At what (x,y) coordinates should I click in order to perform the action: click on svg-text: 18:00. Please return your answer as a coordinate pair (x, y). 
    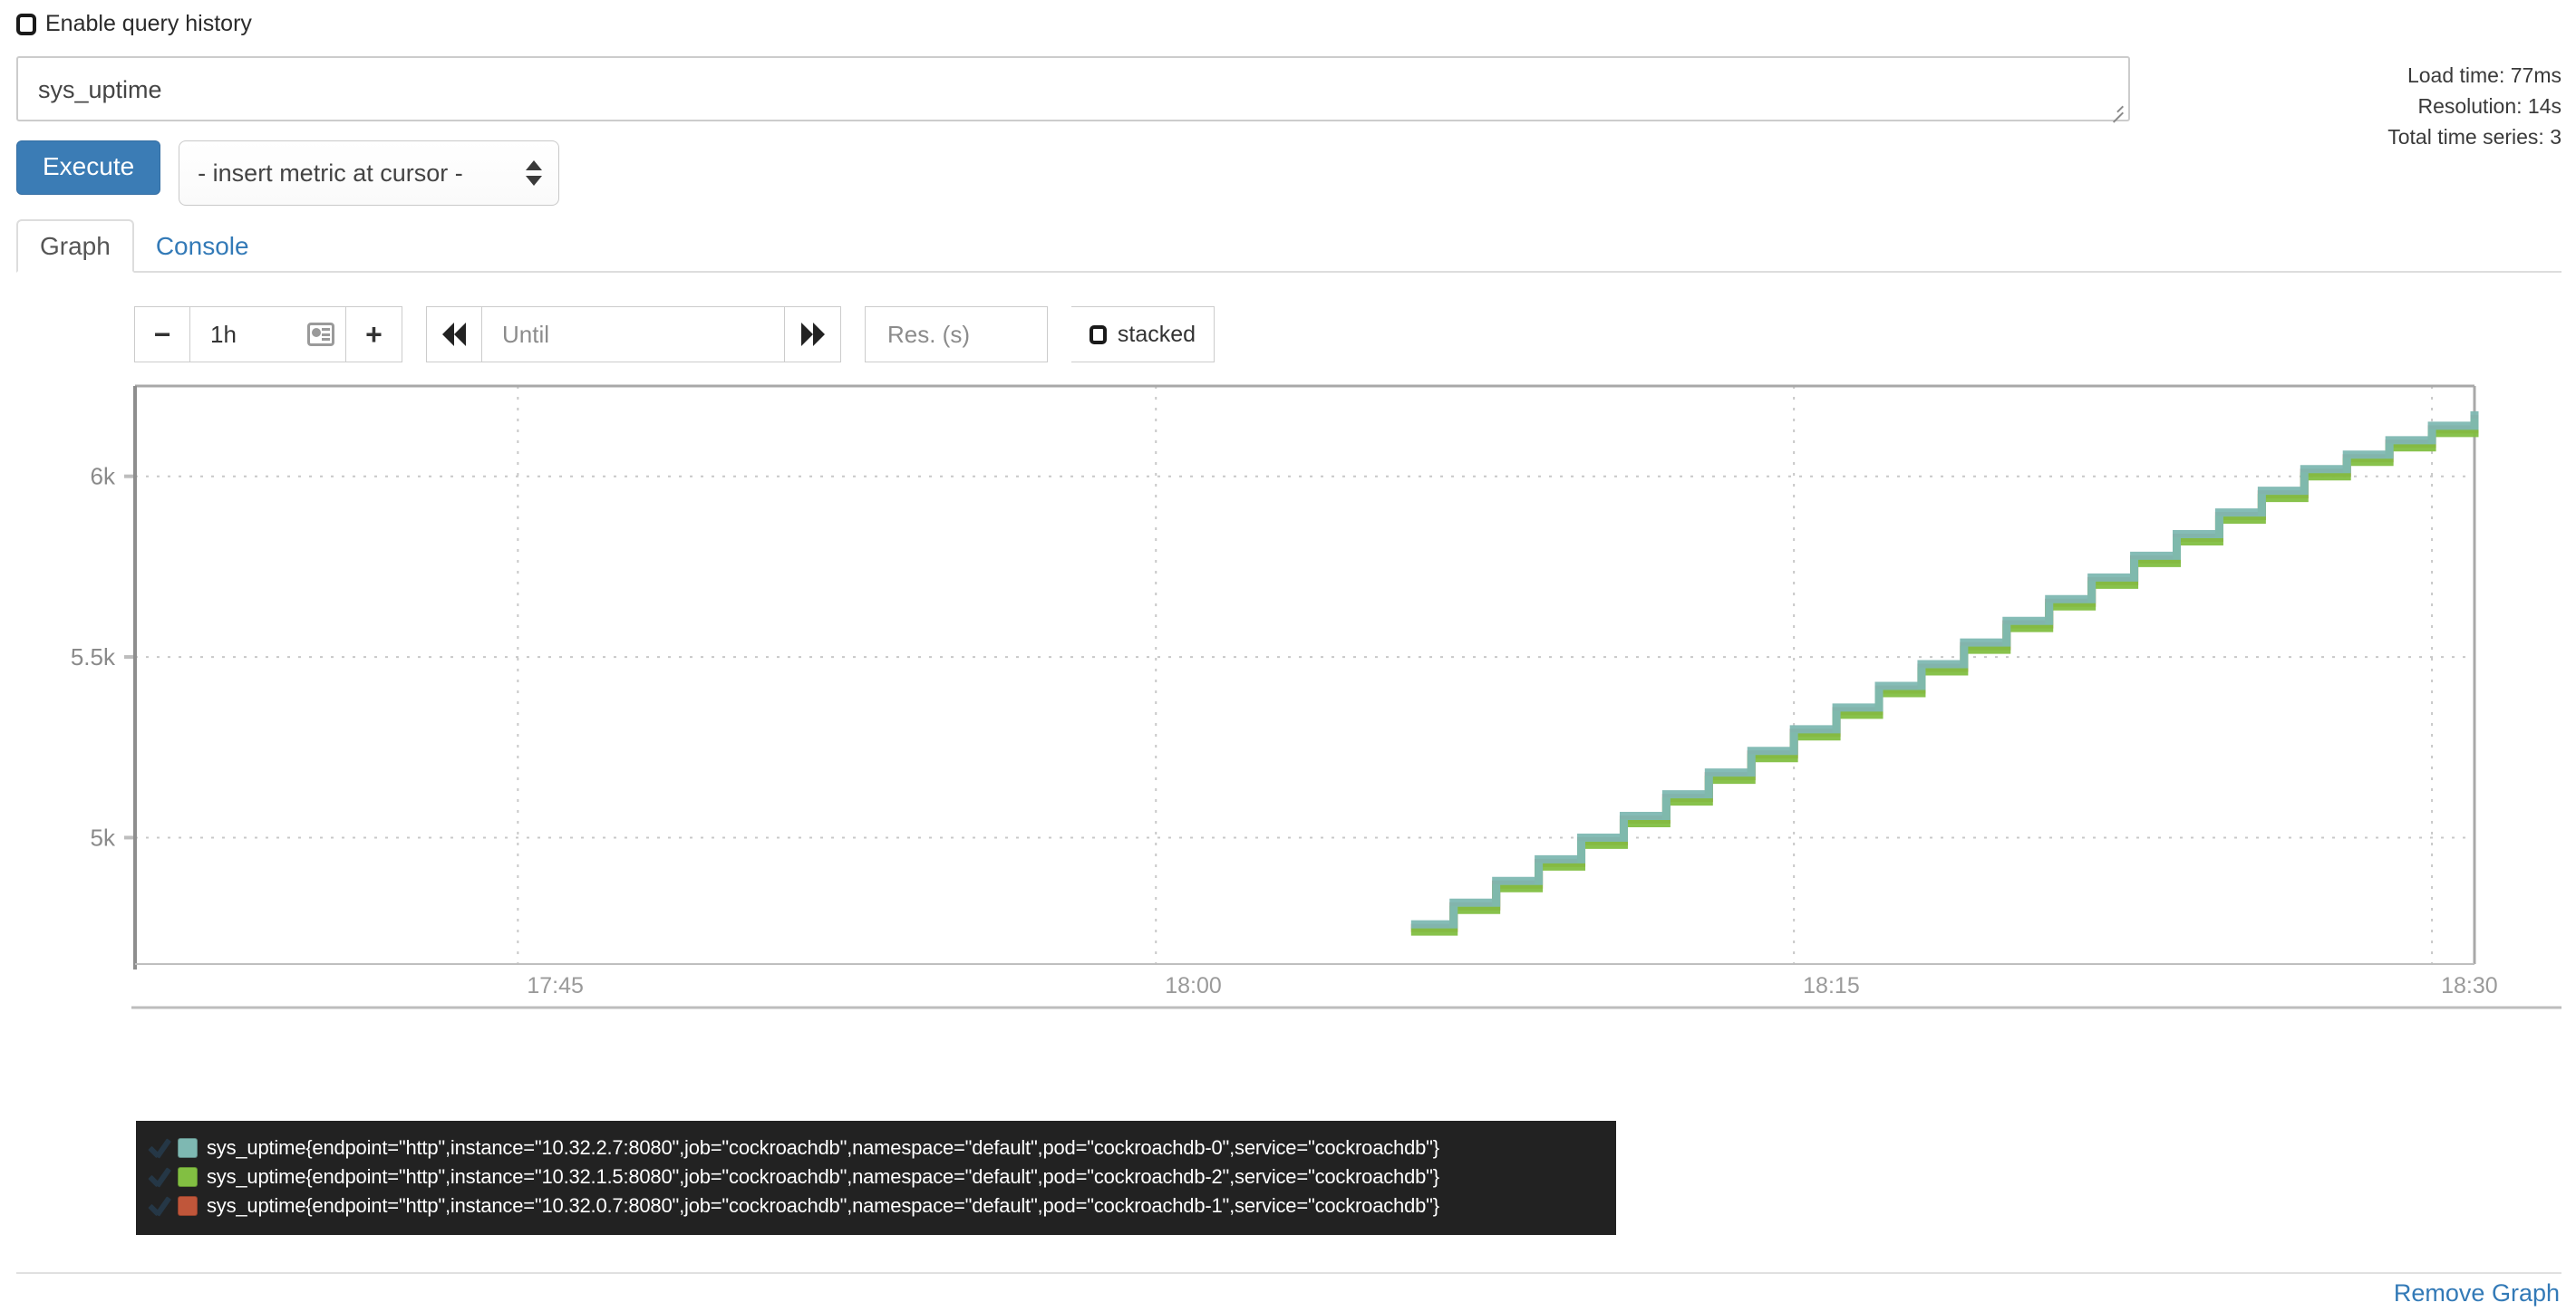
    Looking at the image, I should click on (1193, 986).